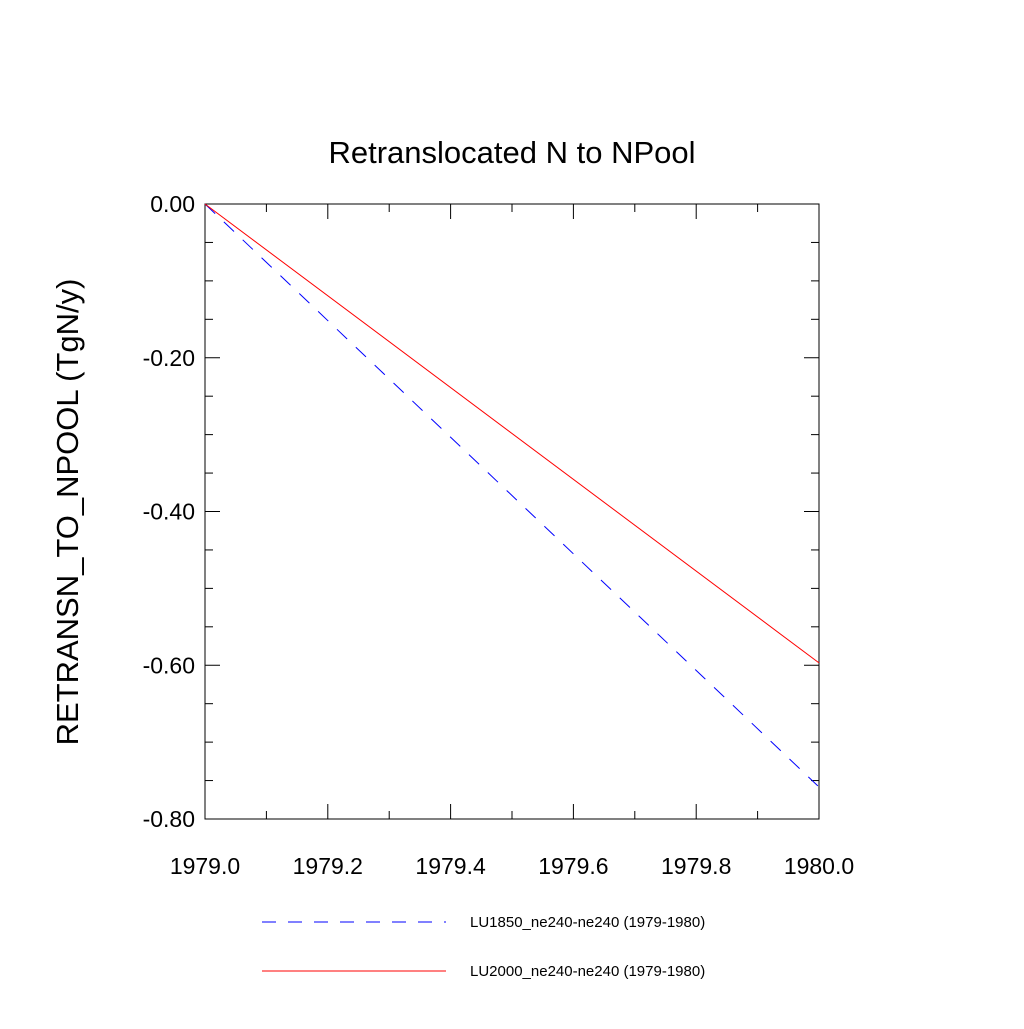 This screenshot has height=1029, width=1024. I want to click on x-tick-label: 1979.6, so click(573, 866).